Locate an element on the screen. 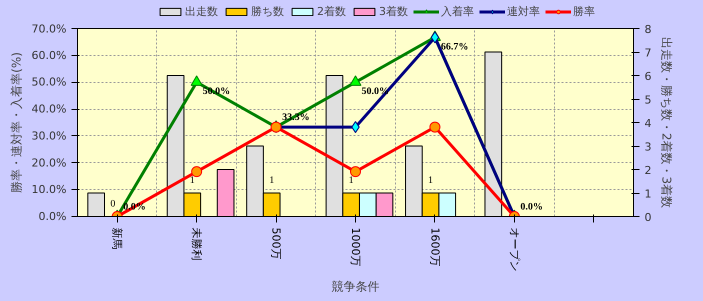 The image size is (703, 301). legend-label: 連対率 is located at coordinates (523, 11).